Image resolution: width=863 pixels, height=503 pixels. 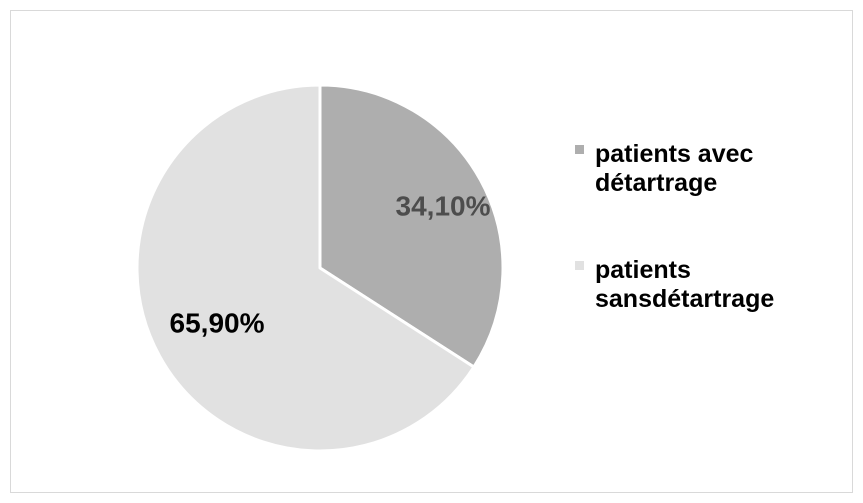 What do you see at coordinates (685, 284) in the screenshot?
I see `legend-label-sans: patients sansdétartrage` at bounding box center [685, 284].